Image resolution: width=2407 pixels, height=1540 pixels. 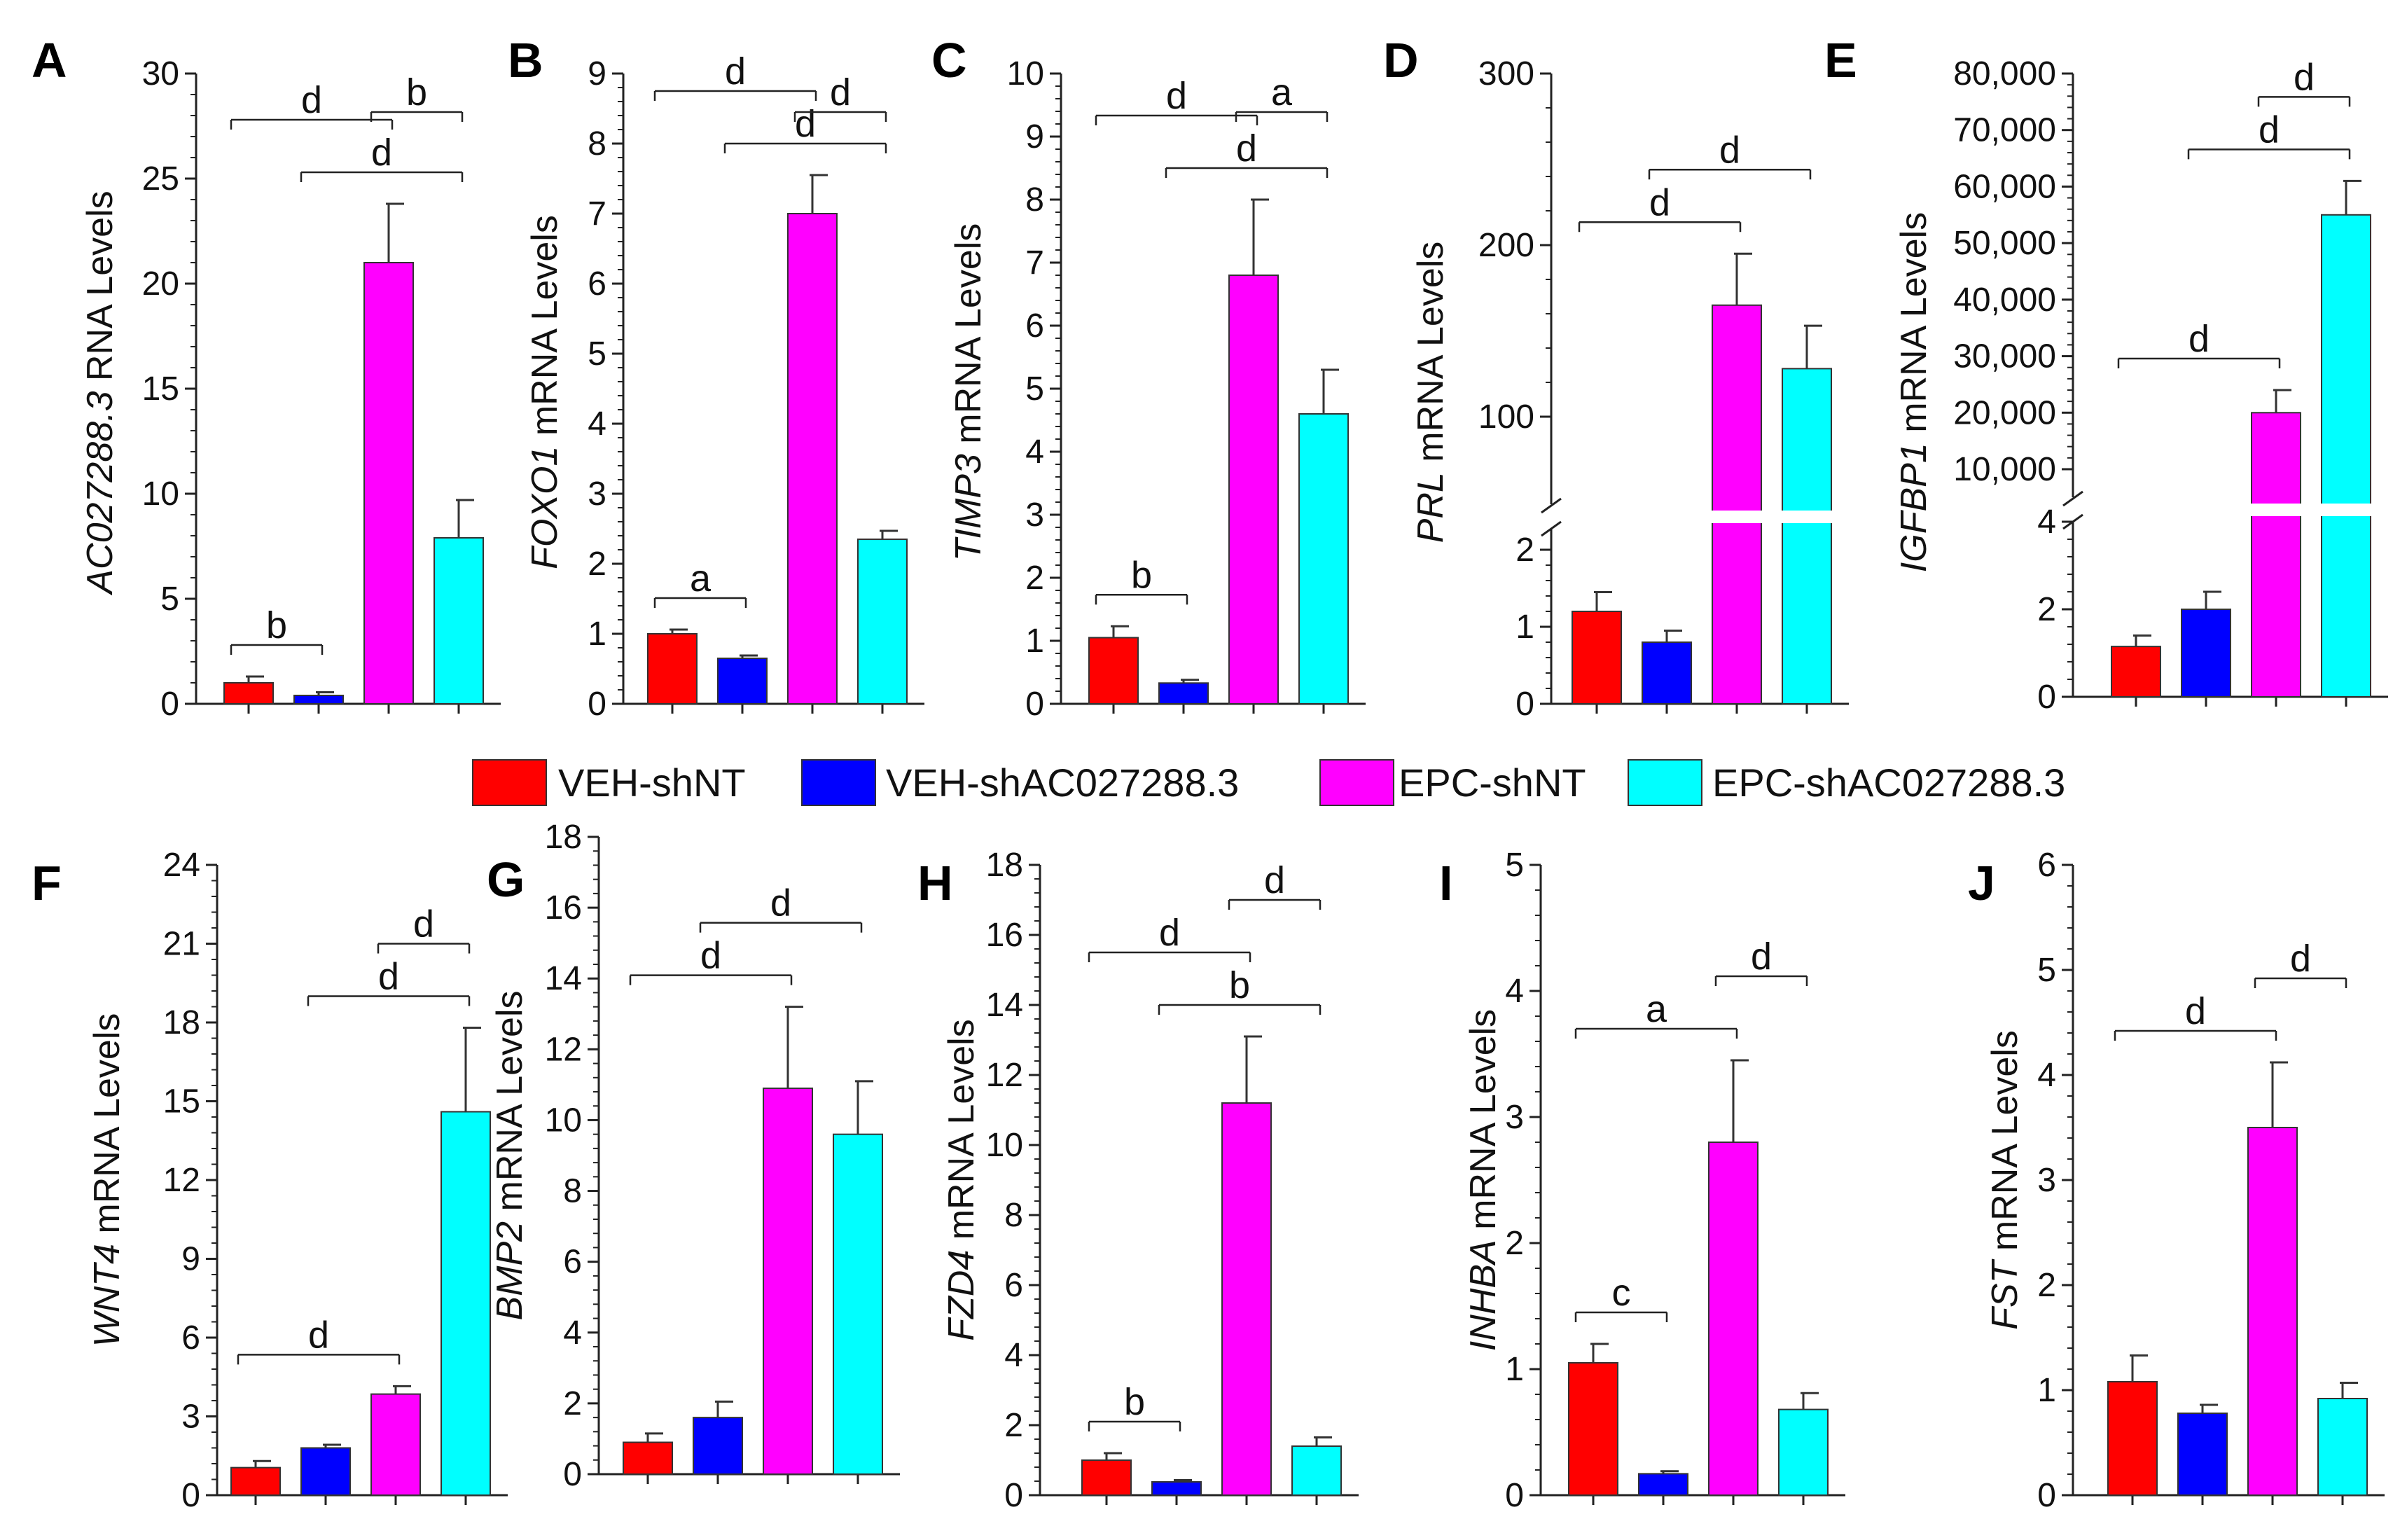 I want to click on y-tick-label: 18, so click(x=563, y=837).